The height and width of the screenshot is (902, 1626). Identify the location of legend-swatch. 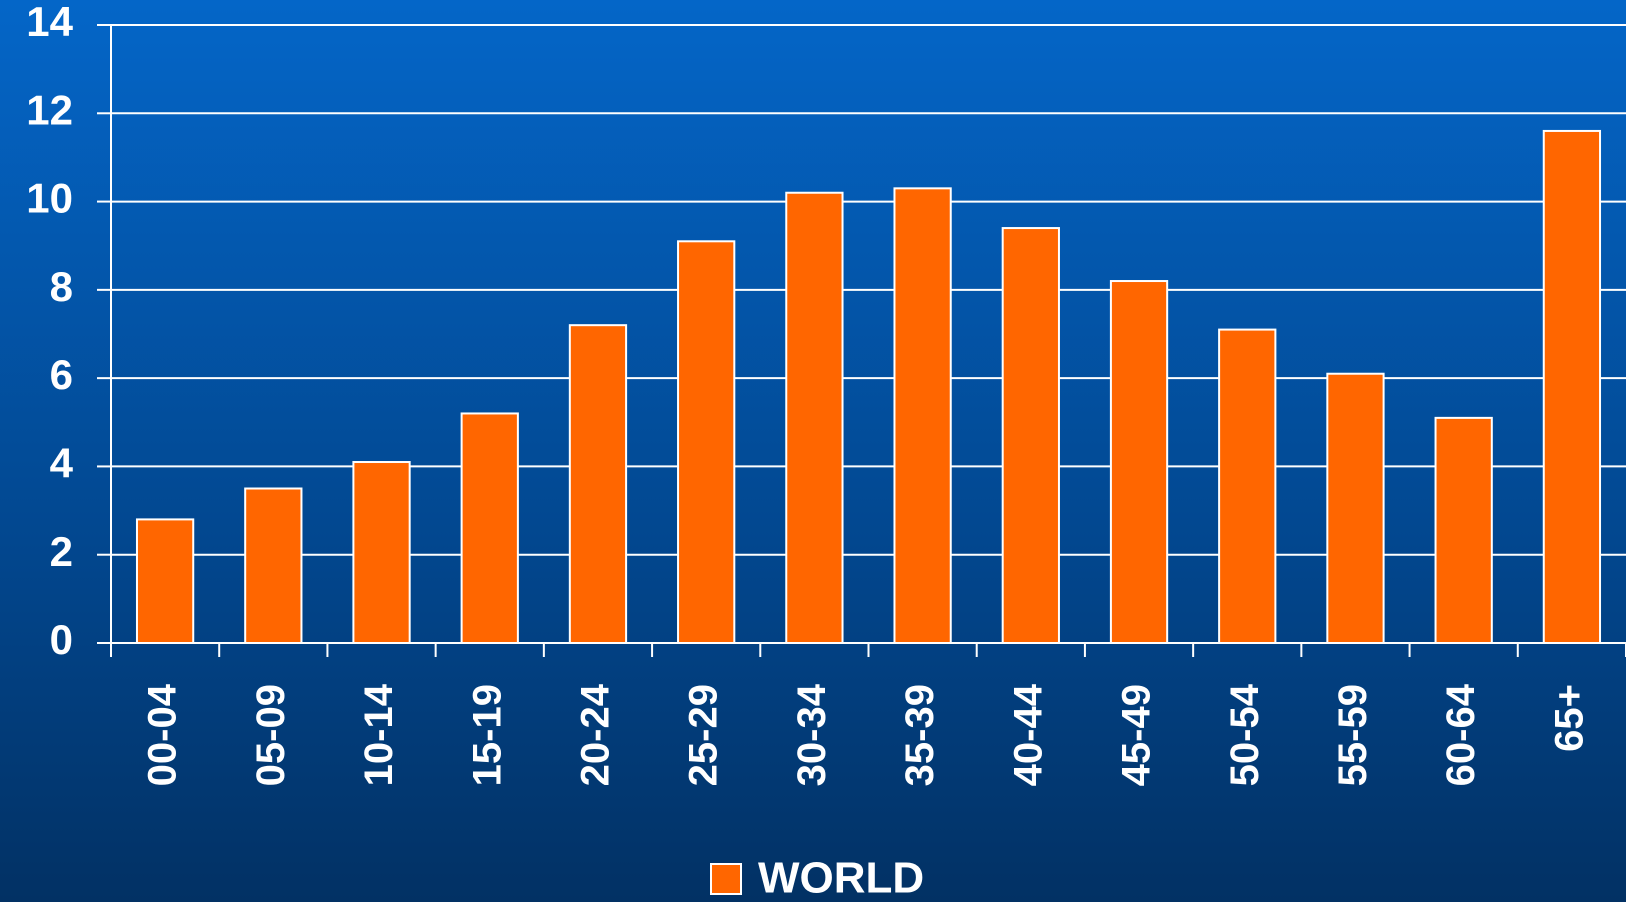
(726, 879).